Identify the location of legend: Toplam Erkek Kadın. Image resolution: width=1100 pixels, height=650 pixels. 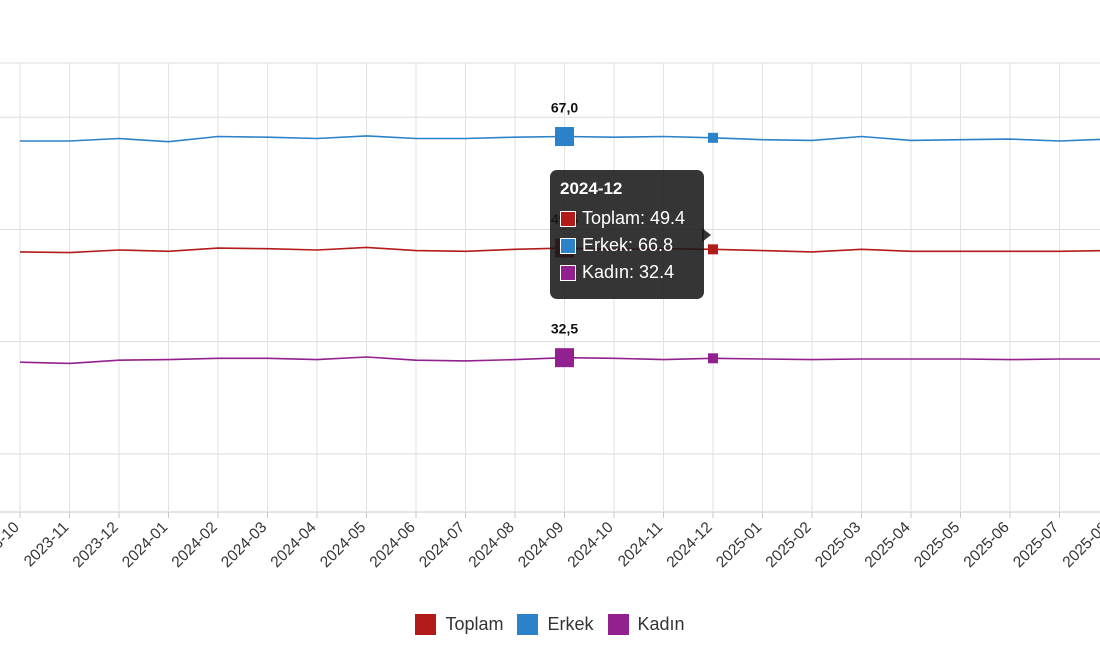
(550, 624).